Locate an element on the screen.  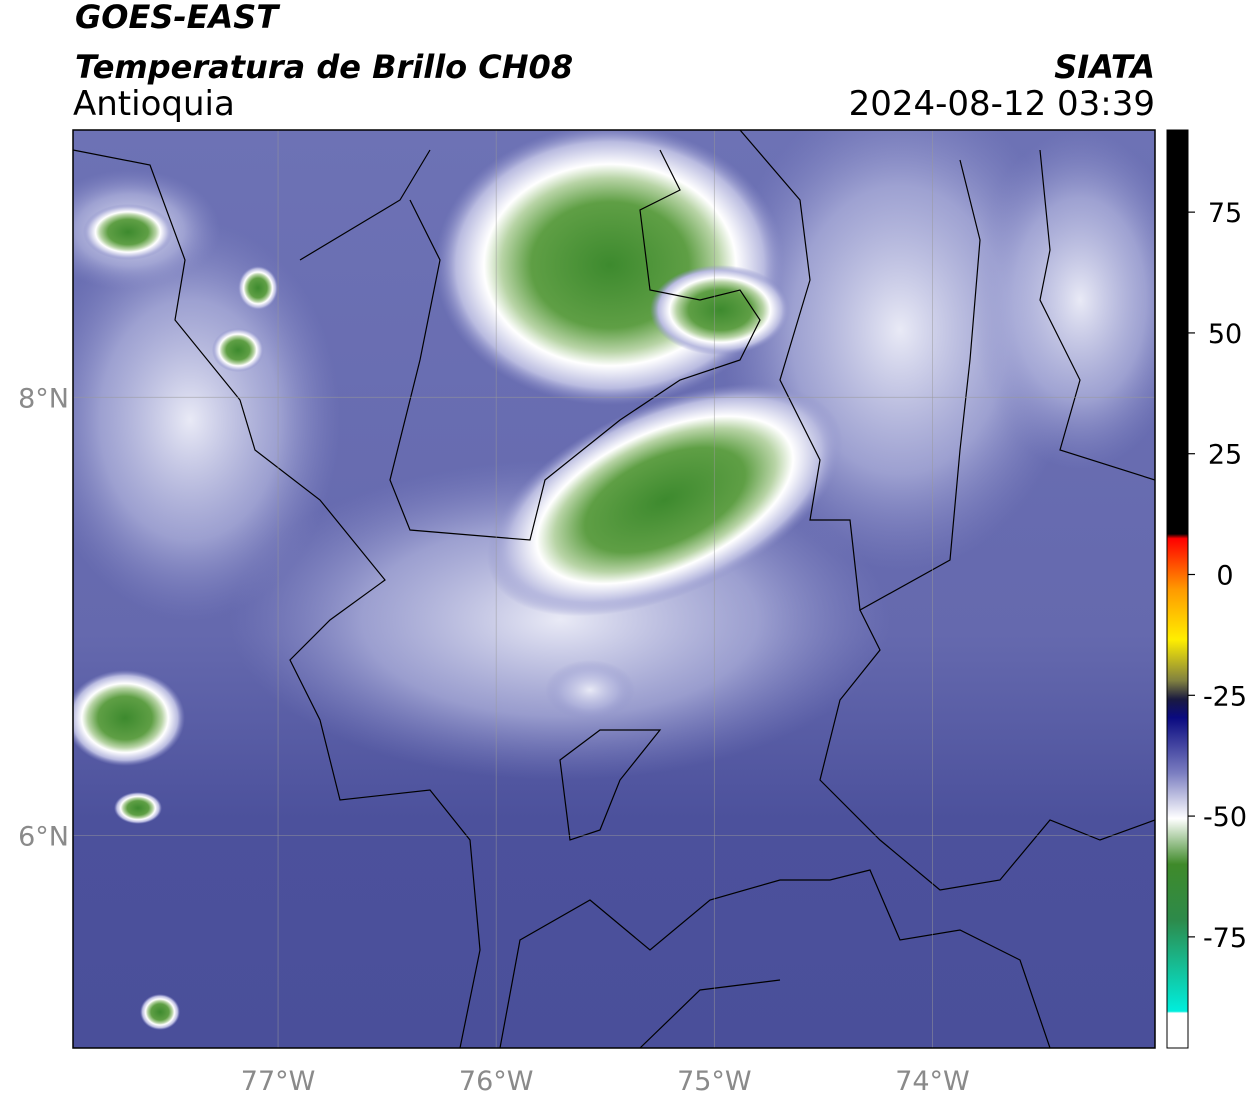
subtitle: Temperatura de Brillo CH08 is located at coordinates (324, 67).